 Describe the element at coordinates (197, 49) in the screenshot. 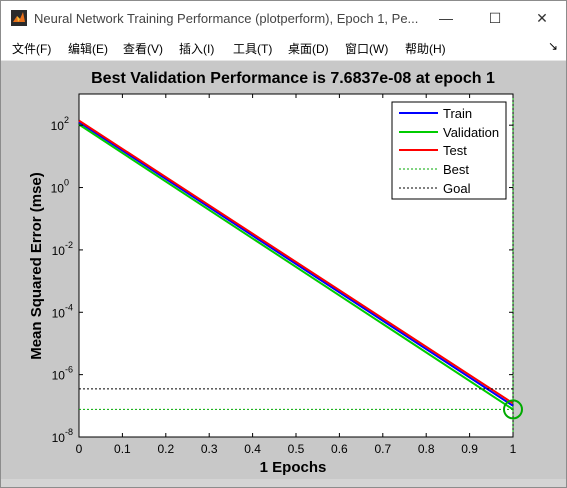

I see `menu-insert: 插入(I)` at that location.